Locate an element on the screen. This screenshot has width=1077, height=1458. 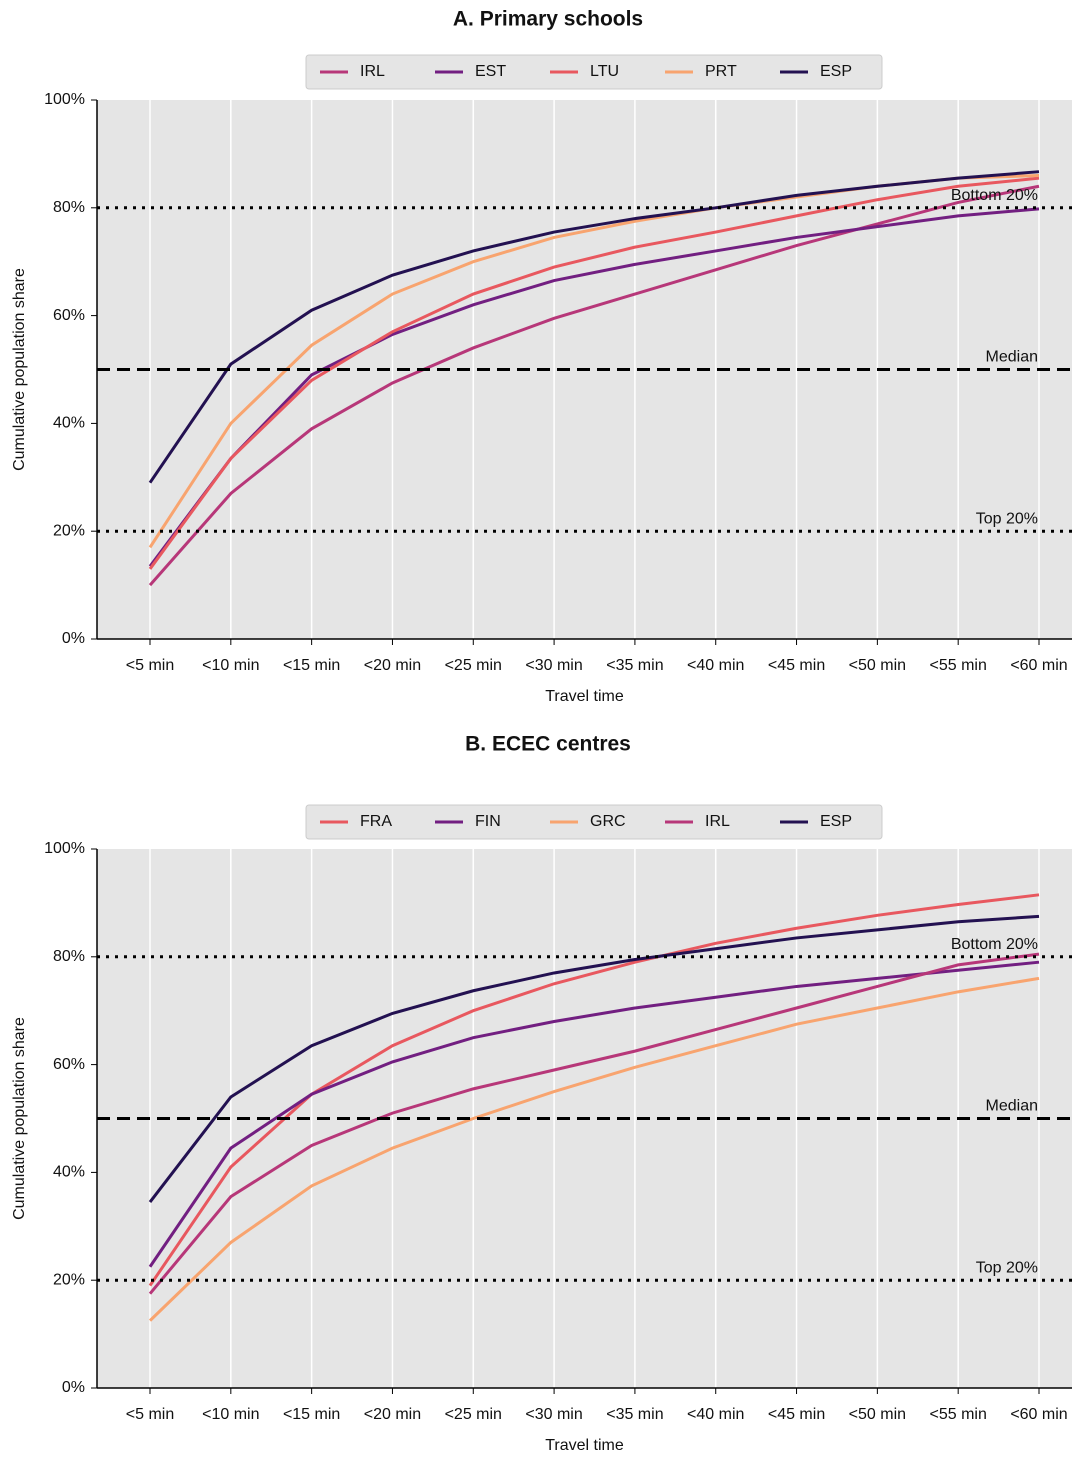
legend-label: PRT is located at coordinates (721, 71).